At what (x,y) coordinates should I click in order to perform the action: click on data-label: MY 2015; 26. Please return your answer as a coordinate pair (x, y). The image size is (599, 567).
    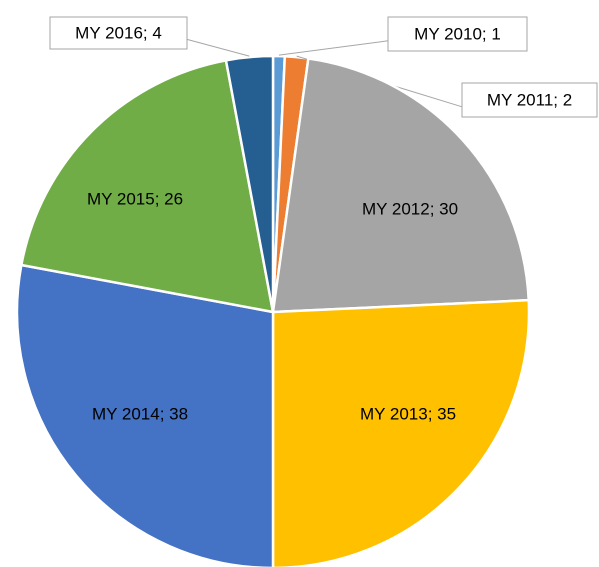
    Looking at the image, I should click on (135, 198).